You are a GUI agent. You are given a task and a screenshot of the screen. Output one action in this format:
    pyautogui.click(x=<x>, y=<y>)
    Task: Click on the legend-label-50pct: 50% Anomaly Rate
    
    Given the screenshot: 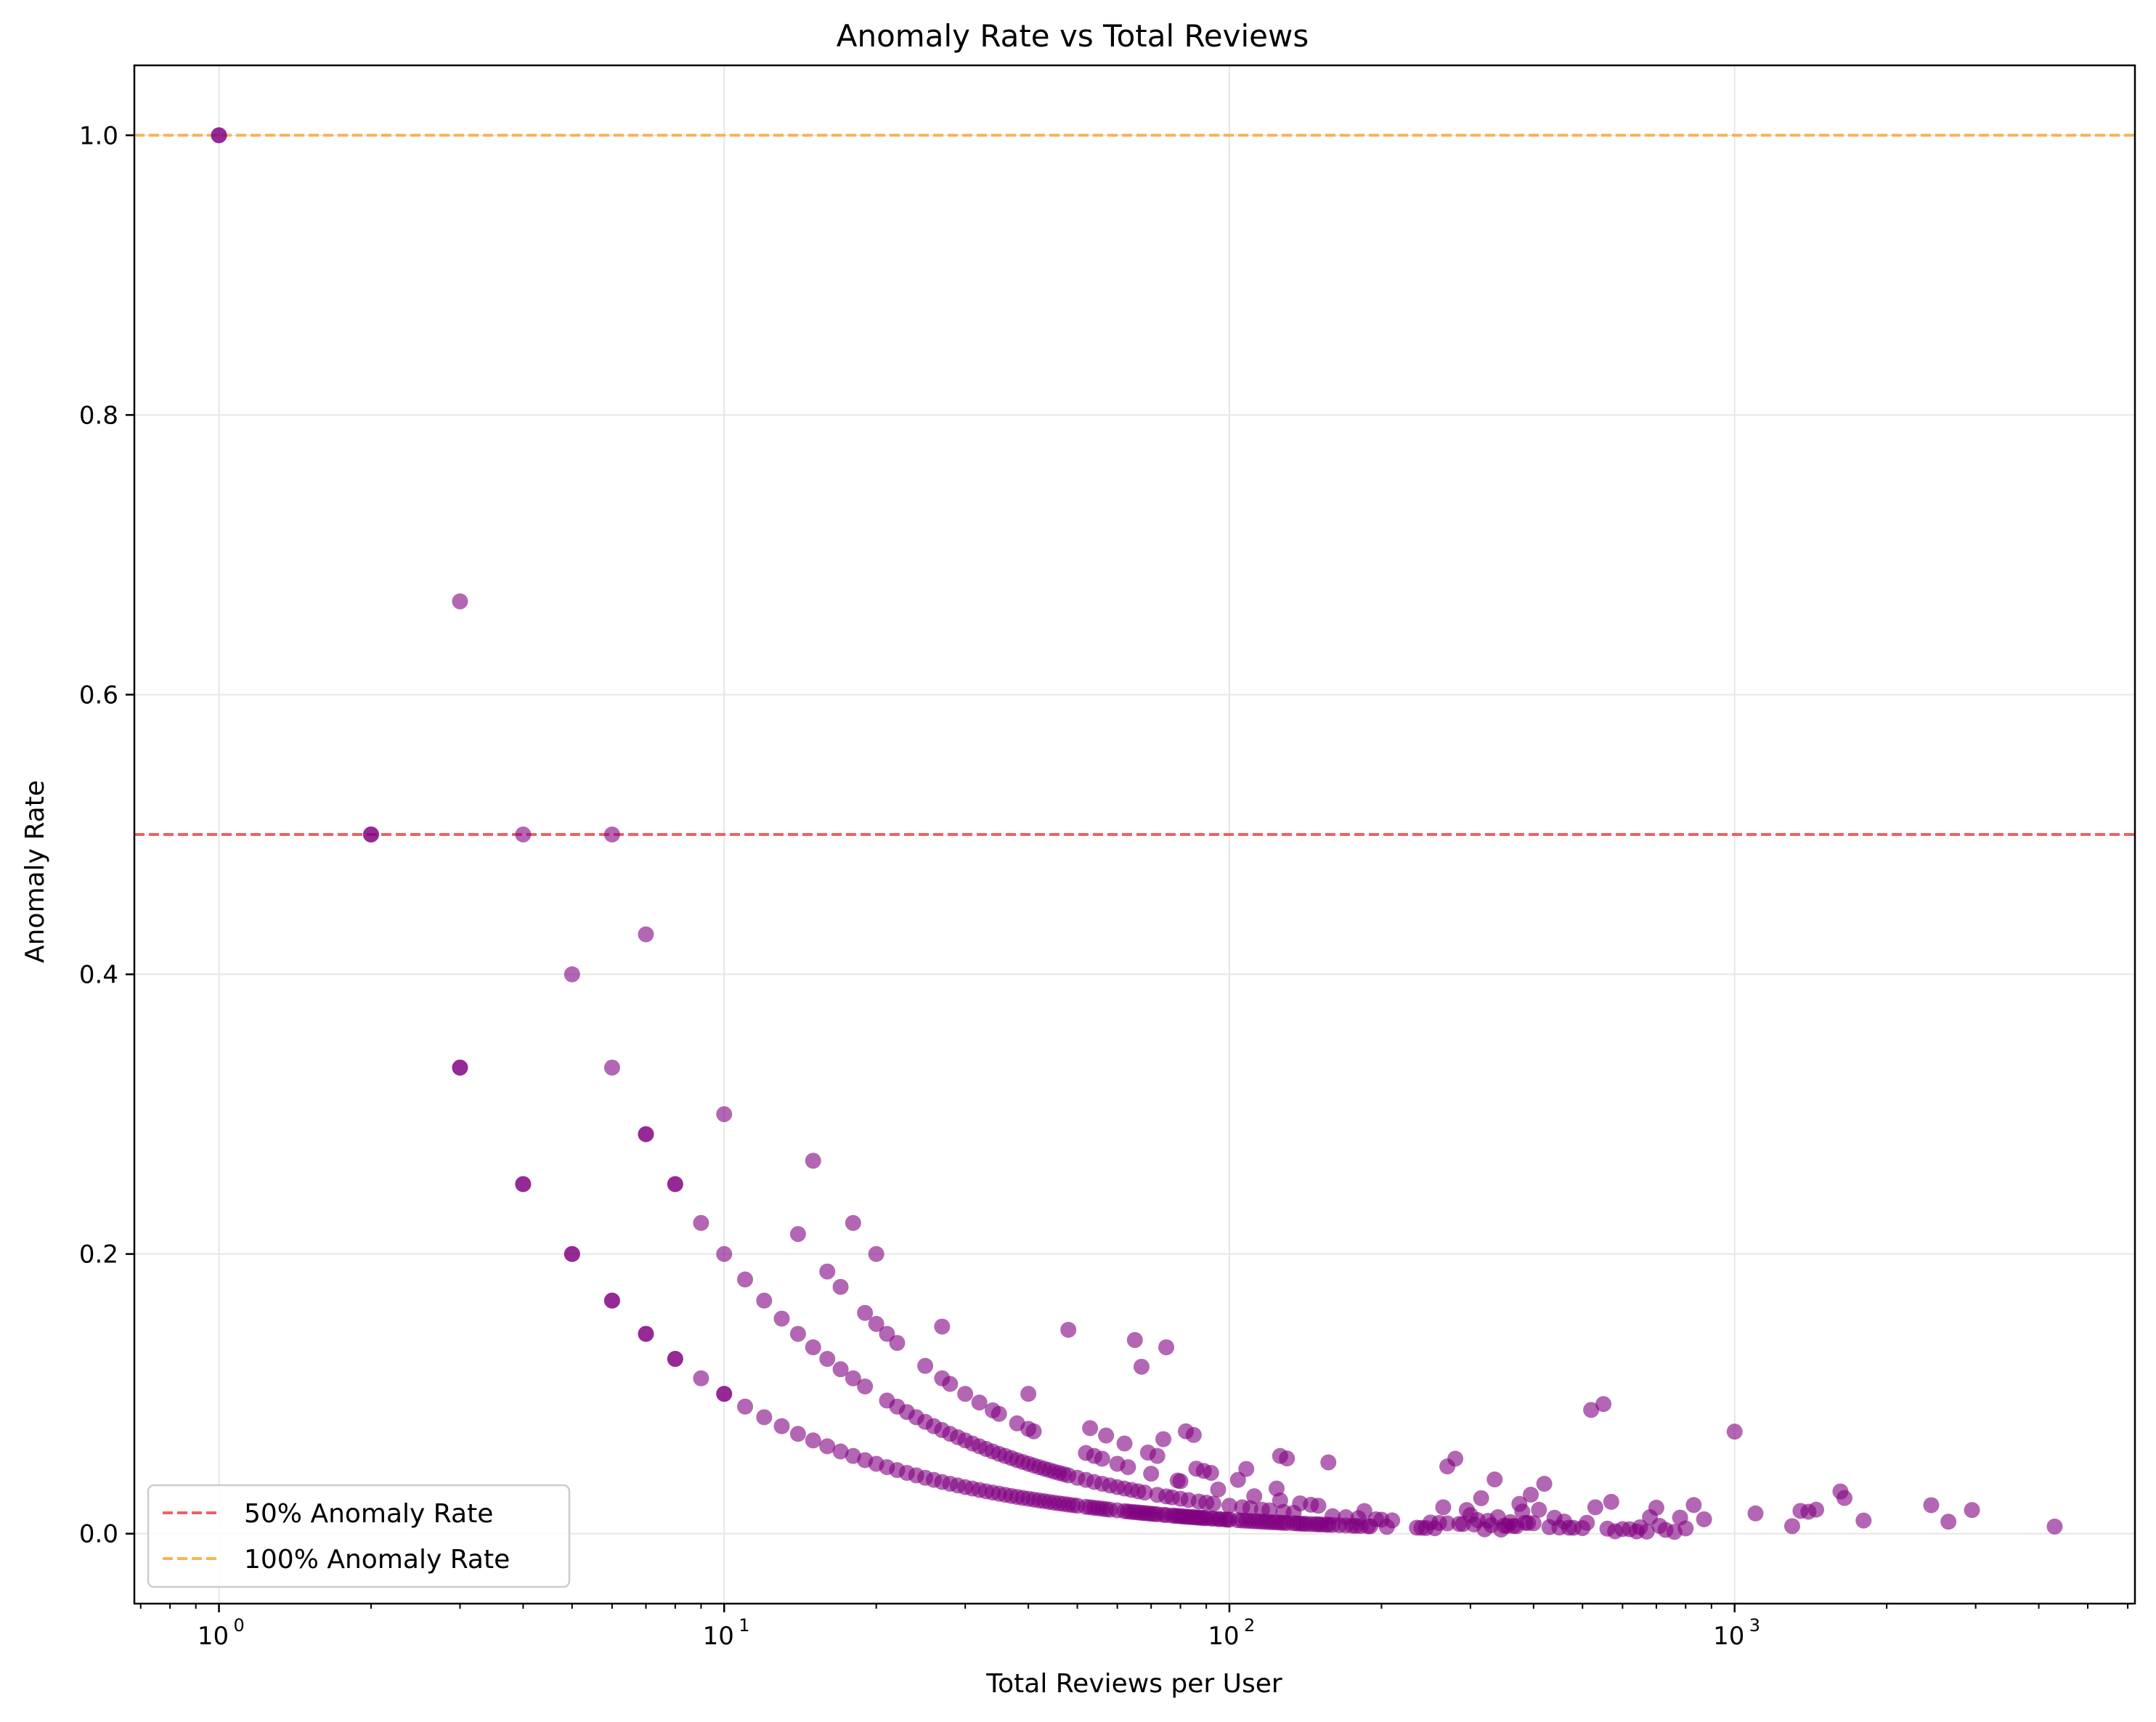 What is the action you would take?
    pyautogui.click(x=368, y=1514)
    